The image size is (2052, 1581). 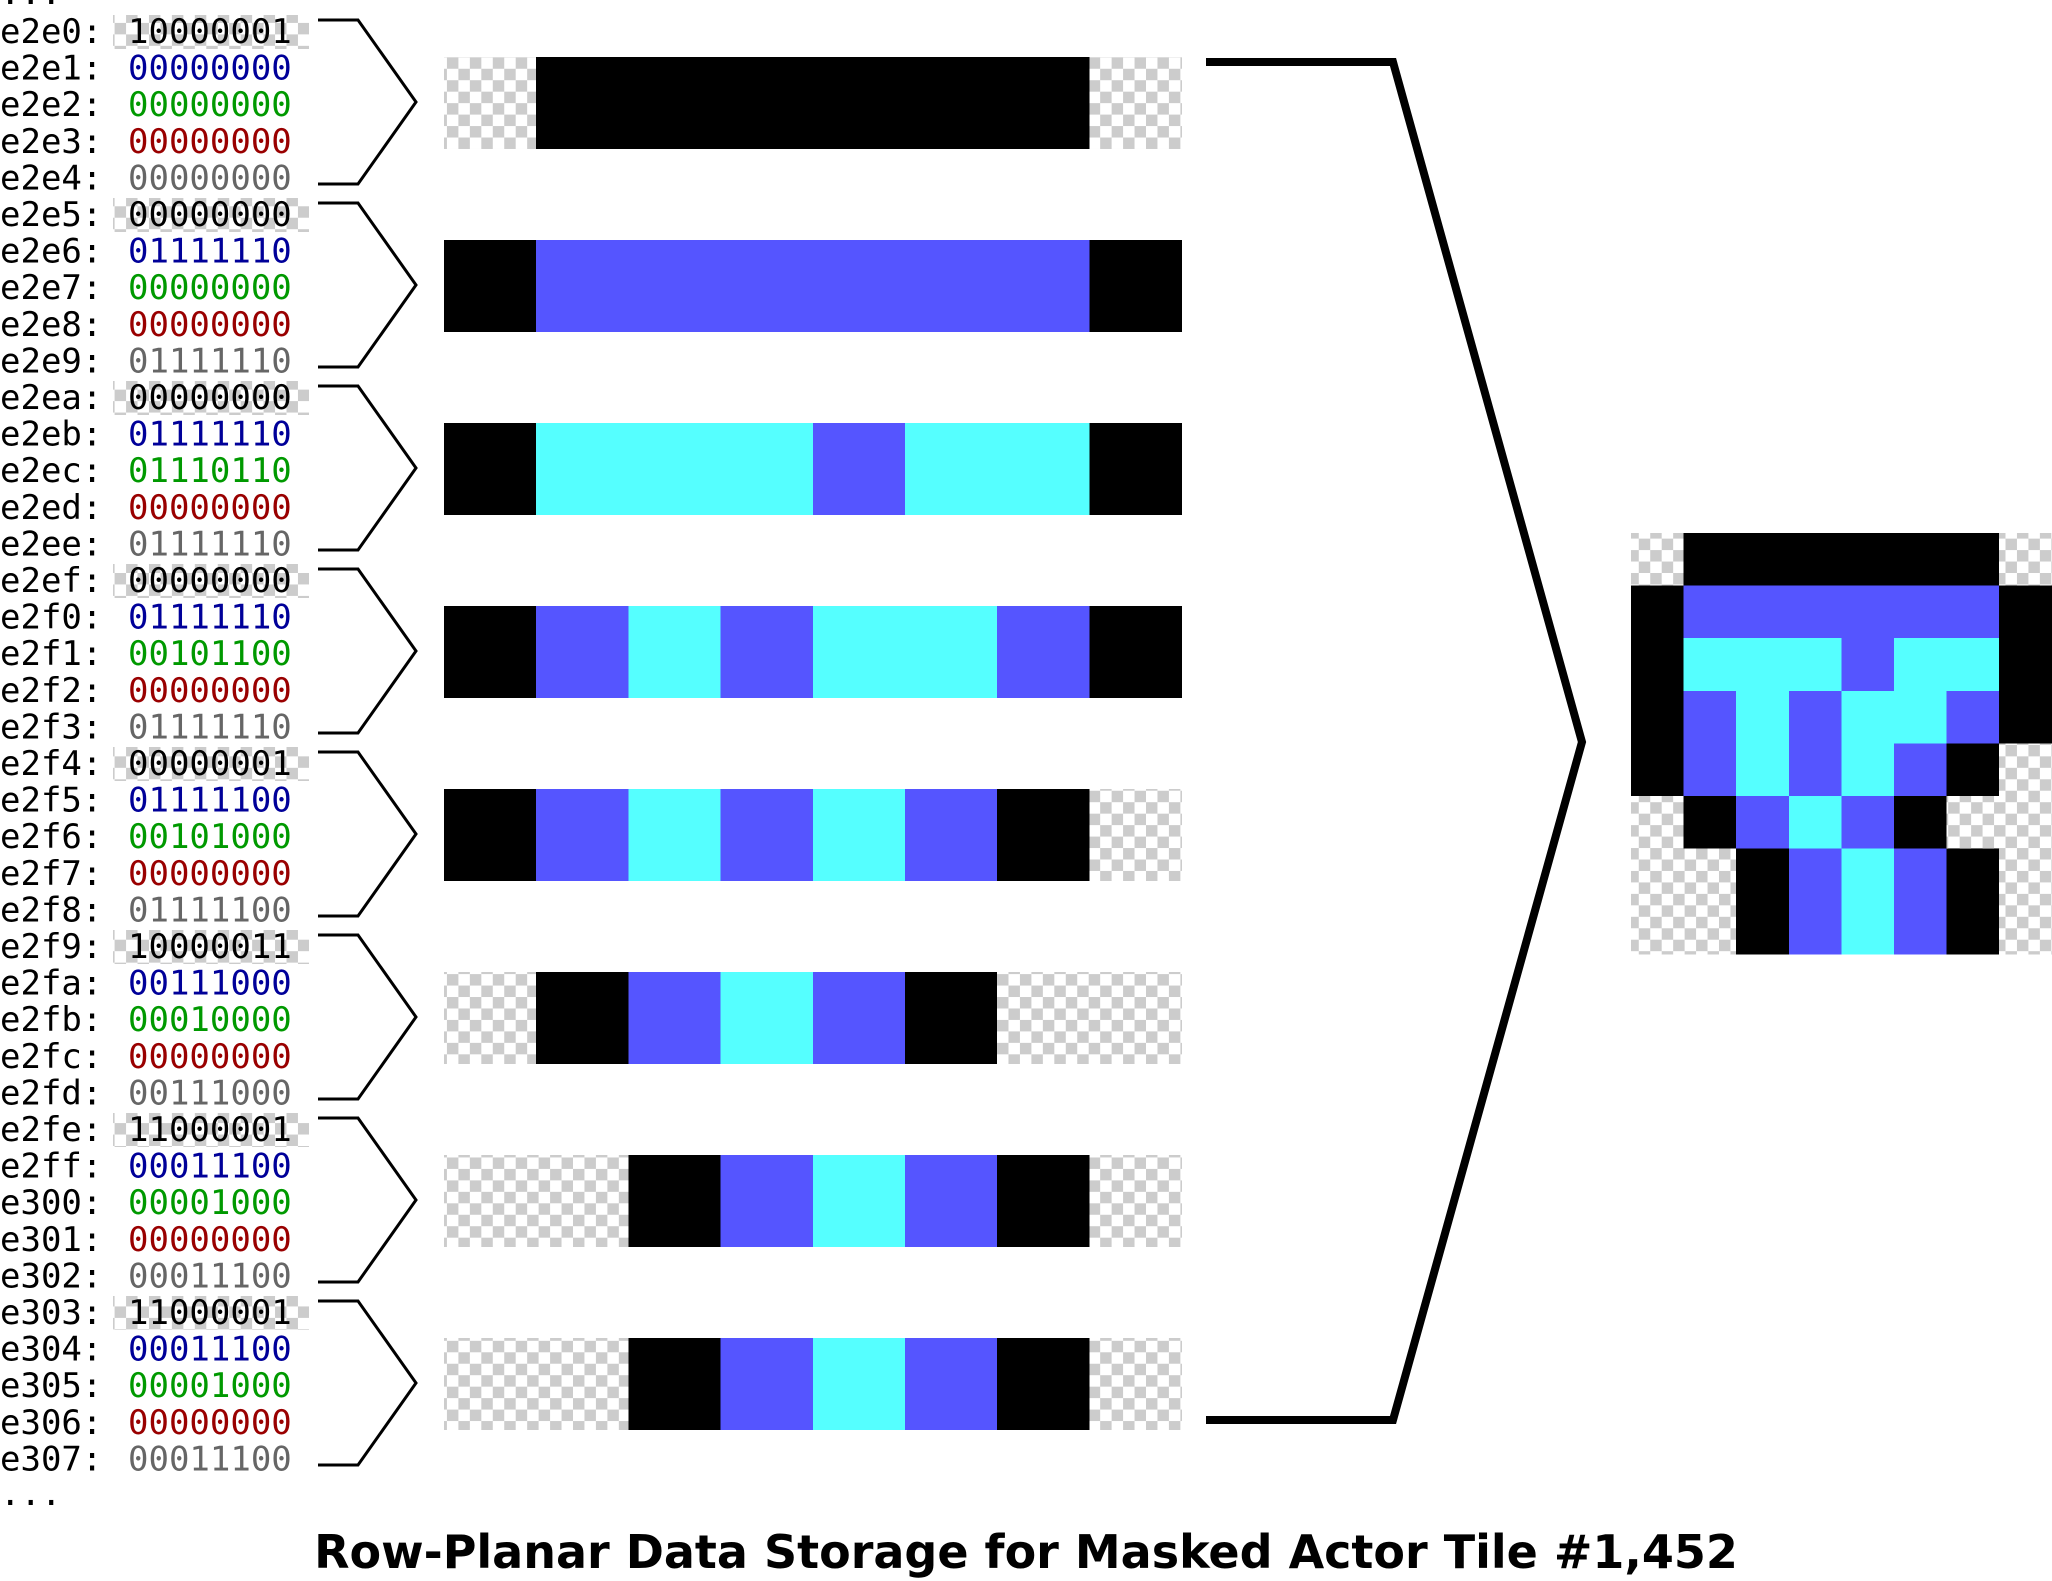 I want to click on red-plane-byte: 00000000, so click(x=210, y=874).